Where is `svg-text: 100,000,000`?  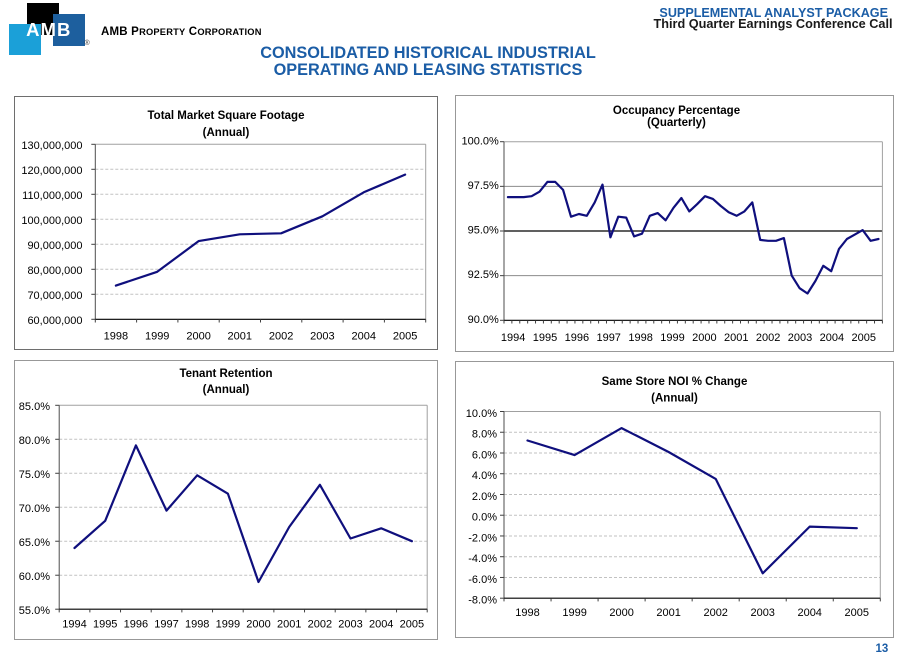 svg-text: 100,000,000 is located at coordinates (51, 221).